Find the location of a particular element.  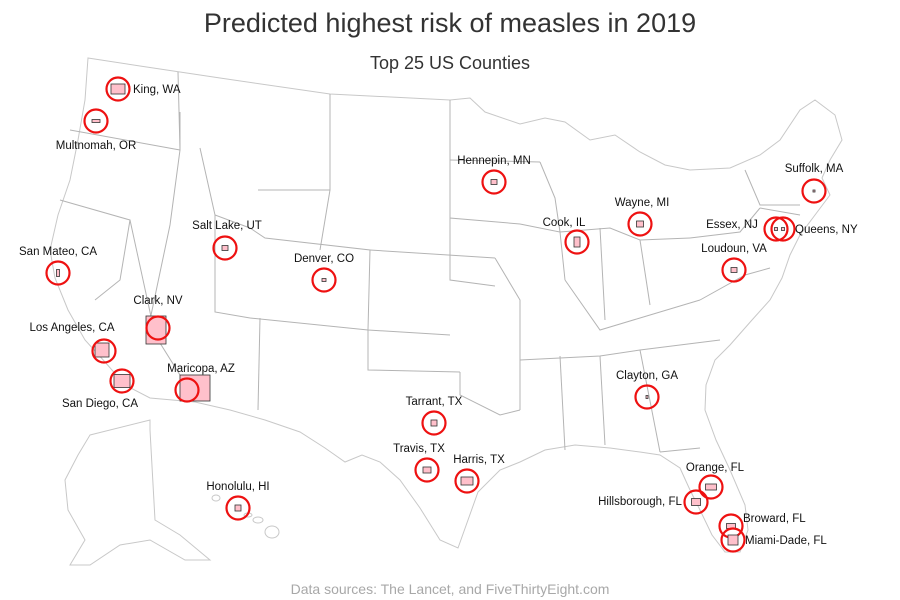

county-label: Miami-Dade, FL is located at coordinates (786, 541).